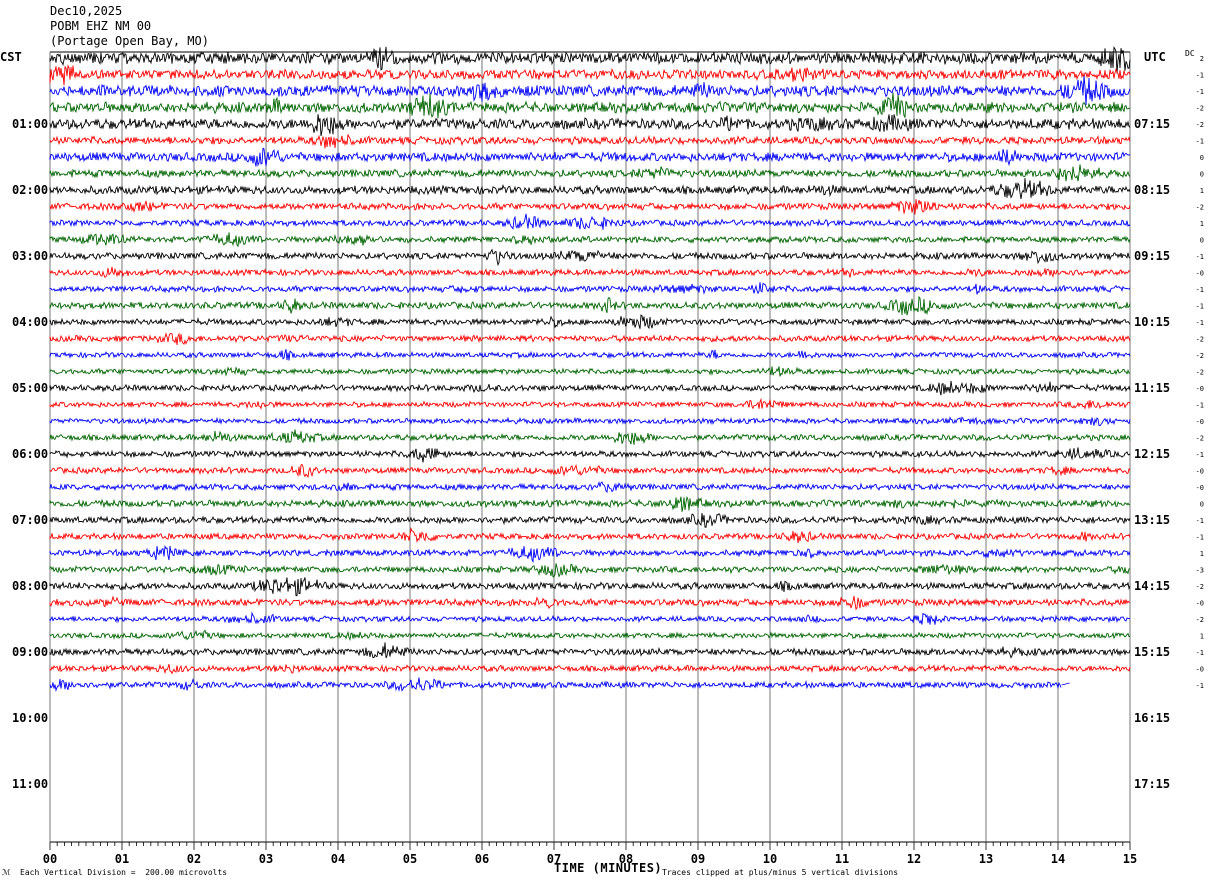 This screenshot has width=1210, height=886. I want to click on x-tick-label: 10, so click(770, 859).